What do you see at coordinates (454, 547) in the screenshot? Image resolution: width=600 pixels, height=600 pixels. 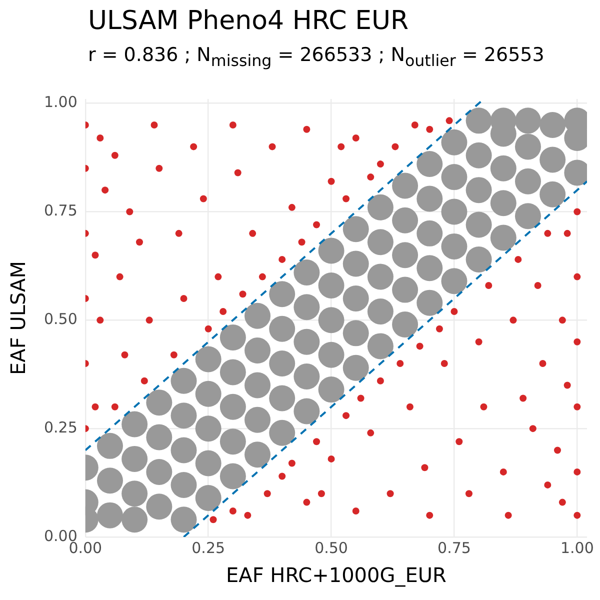 I see `x-tick-label: 0.75` at bounding box center [454, 547].